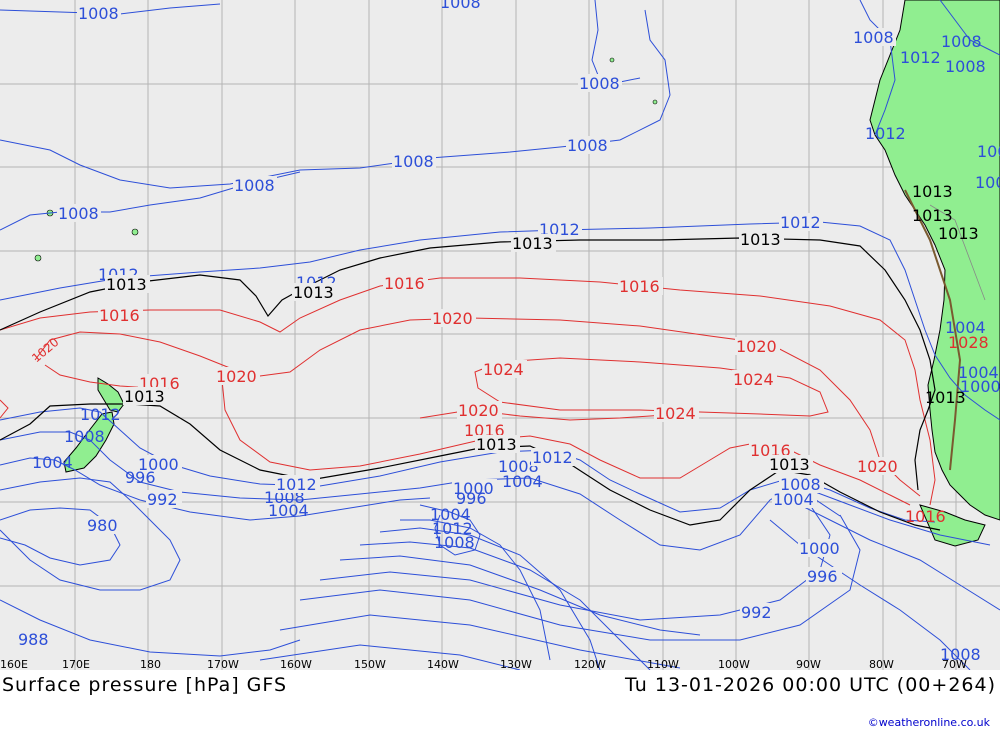 The image size is (1000, 733). I want to click on lon-tick: 120W, so click(590, 664).